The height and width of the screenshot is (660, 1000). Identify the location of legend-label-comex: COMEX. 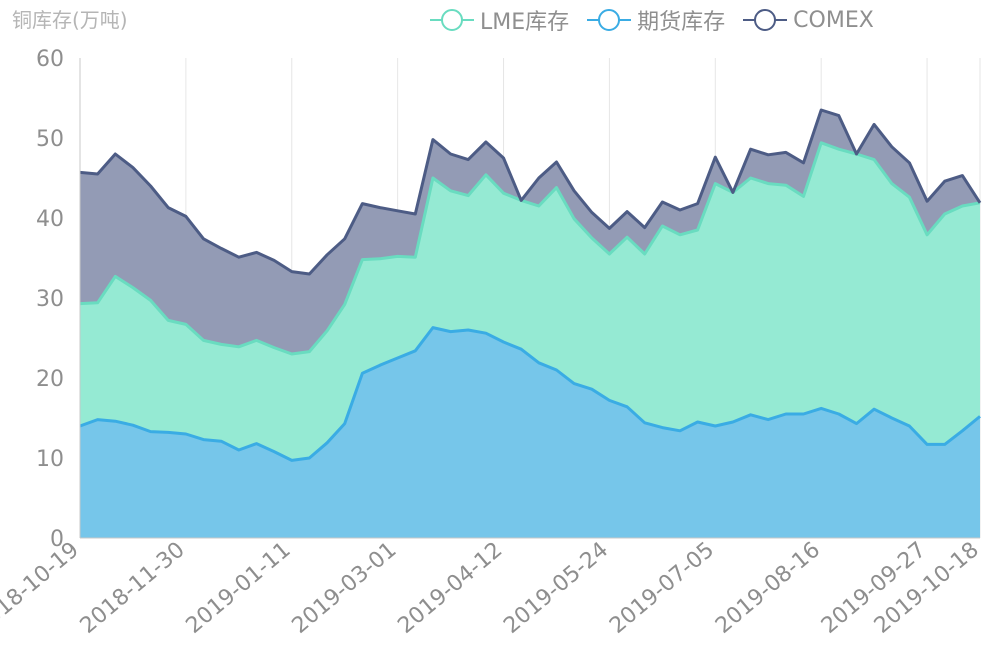
(833, 20).